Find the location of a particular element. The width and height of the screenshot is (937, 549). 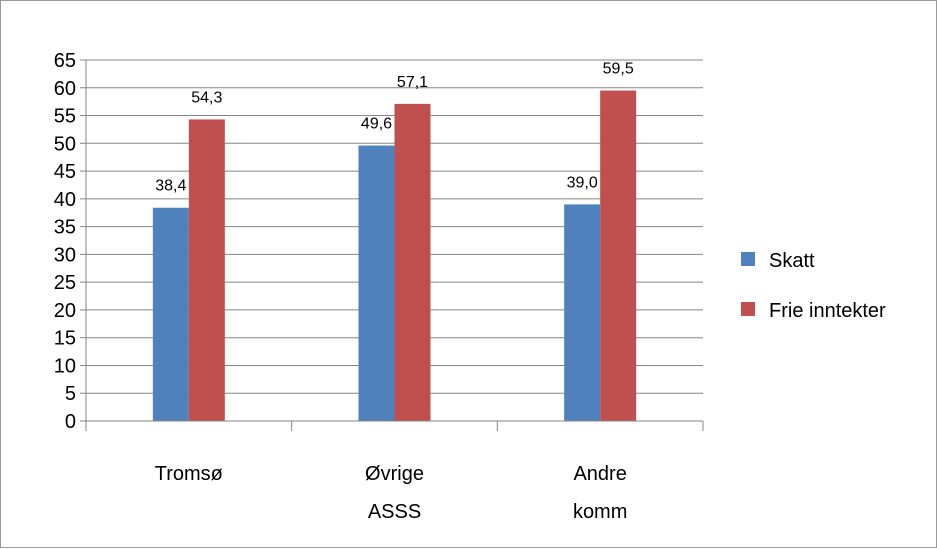

x-tick-label: ASSS is located at coordinates (394, 512).